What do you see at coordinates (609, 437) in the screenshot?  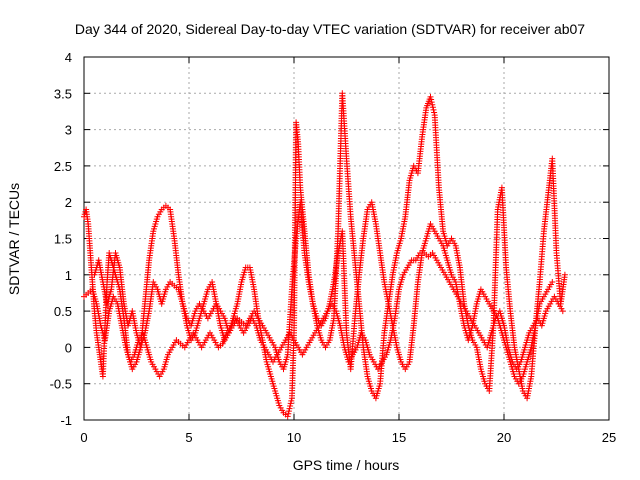 I see `x-tick-label: 25` at bounding box center [609, 437].